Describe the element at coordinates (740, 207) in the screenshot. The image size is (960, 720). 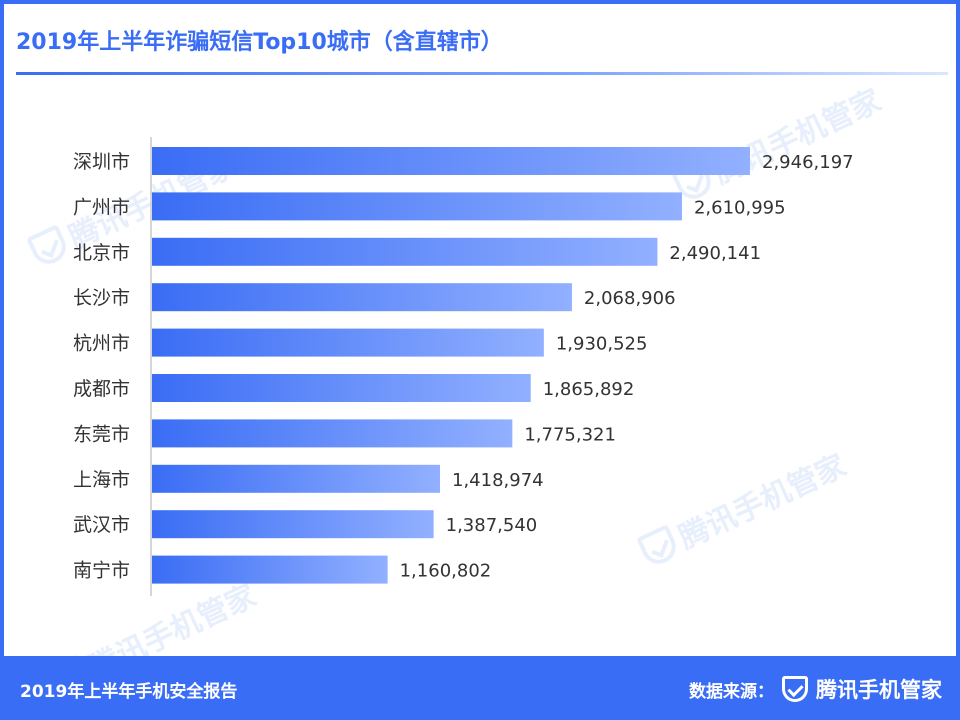
I see `value-label: 2,610,995` at that location.